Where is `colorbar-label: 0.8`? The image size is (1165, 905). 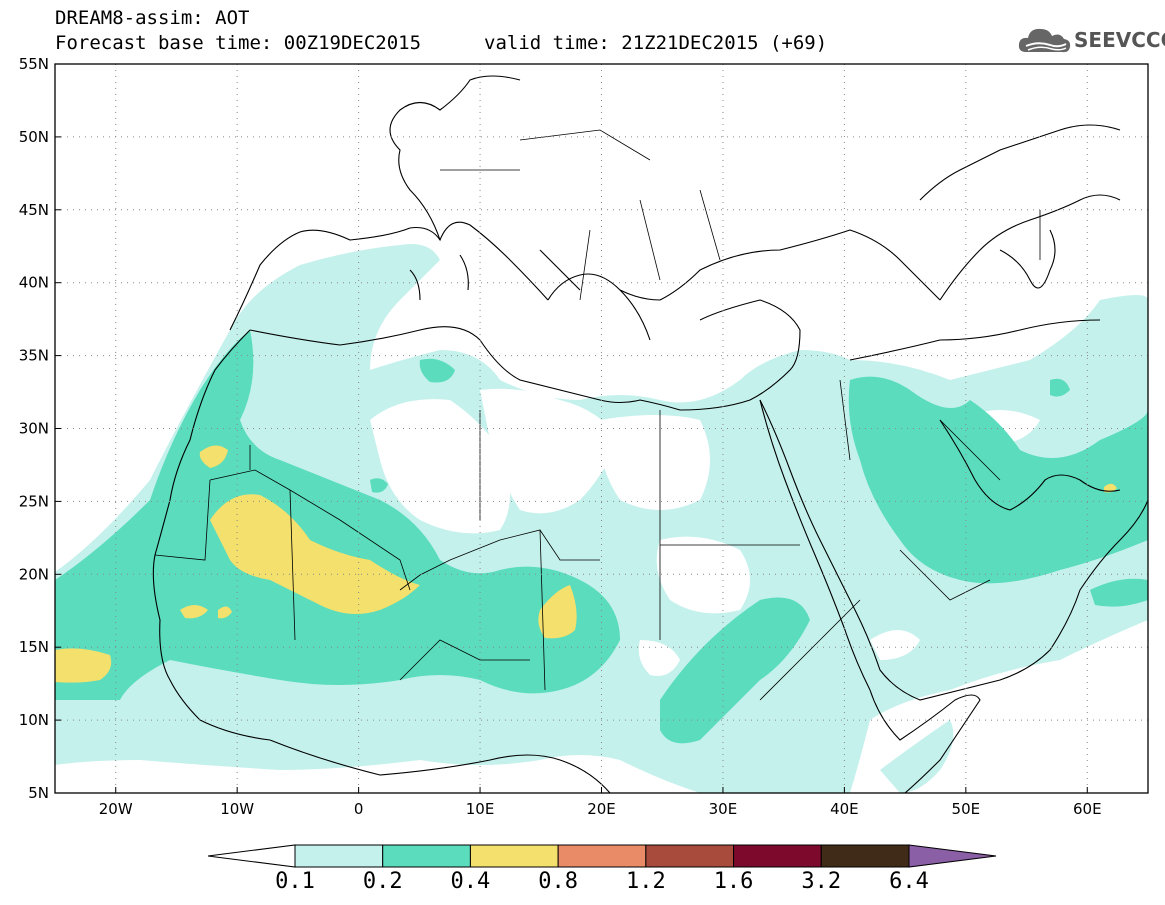 colorbar-label: 0.8 is located at coordinates (558, 881).